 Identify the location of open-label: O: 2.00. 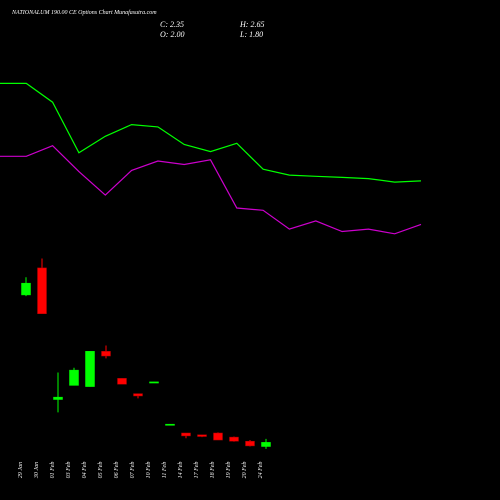
(172, 34).